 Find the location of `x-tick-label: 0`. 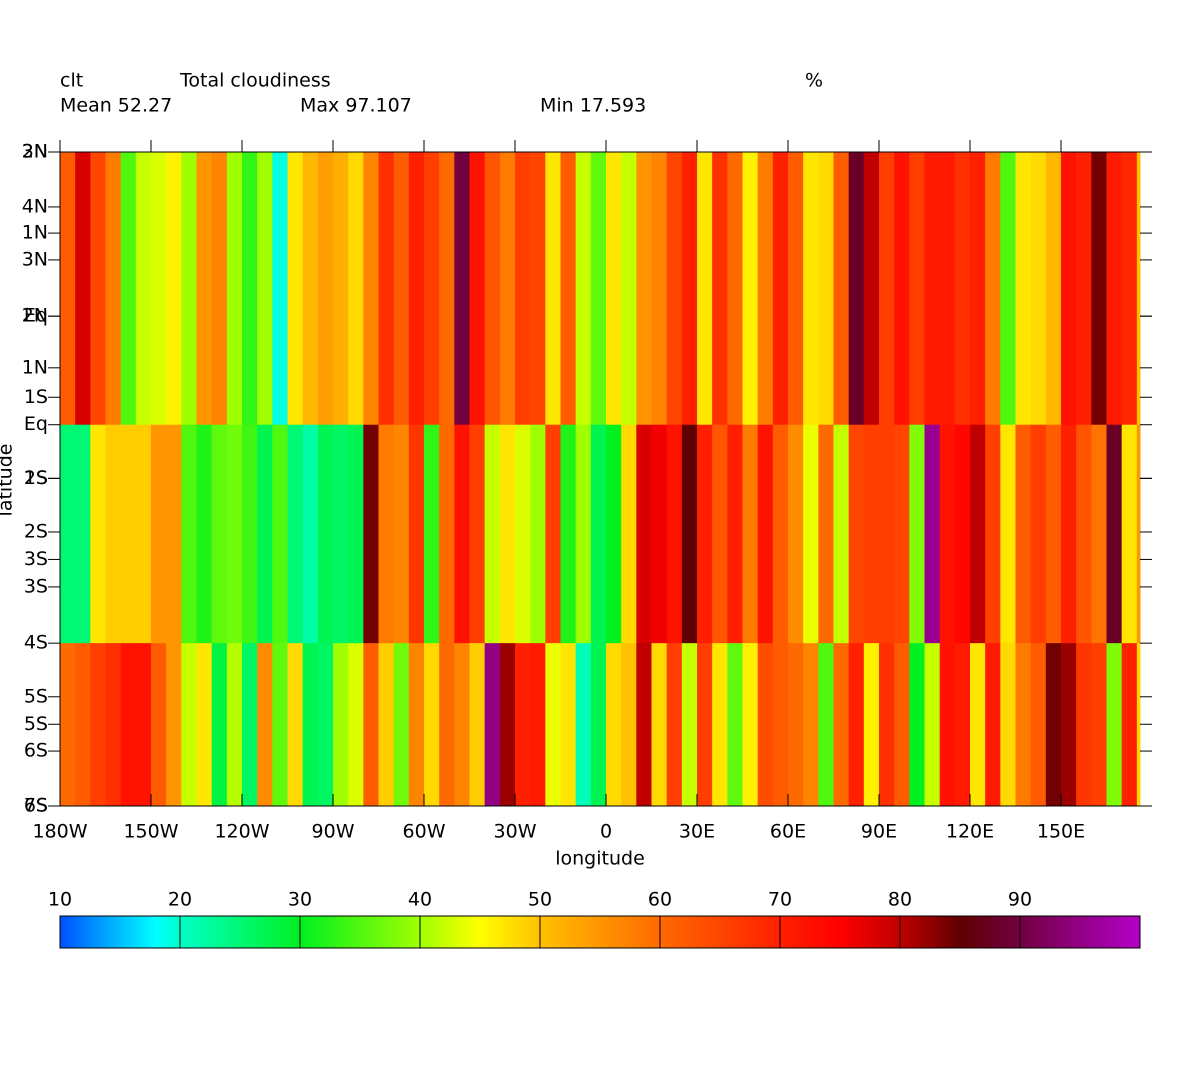

x-tick-label: 0 is located at coordinates (606, 832).